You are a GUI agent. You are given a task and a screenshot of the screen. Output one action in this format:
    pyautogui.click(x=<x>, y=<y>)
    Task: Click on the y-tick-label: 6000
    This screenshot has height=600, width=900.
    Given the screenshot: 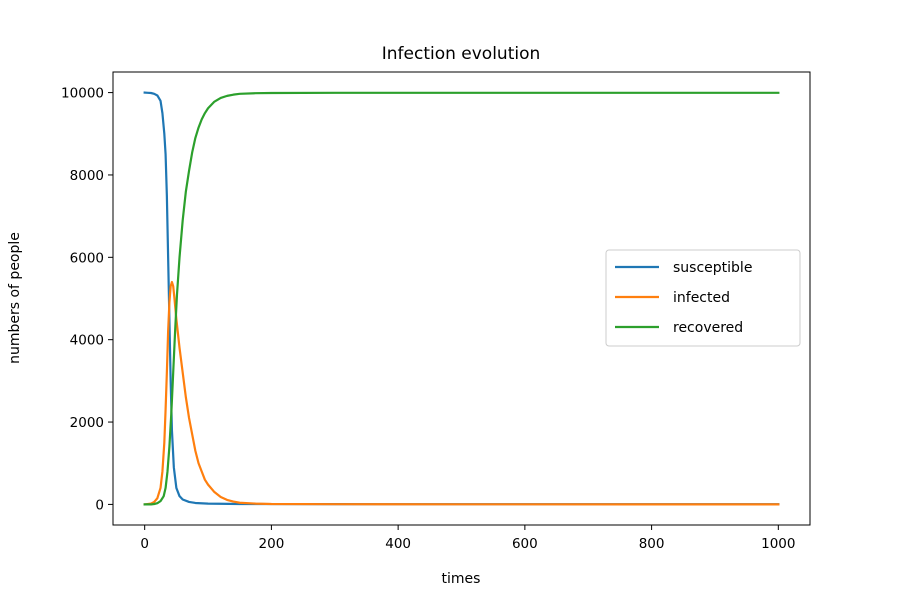 What is the action you would take?
    pyautogui.click(x=87, y=258)
    